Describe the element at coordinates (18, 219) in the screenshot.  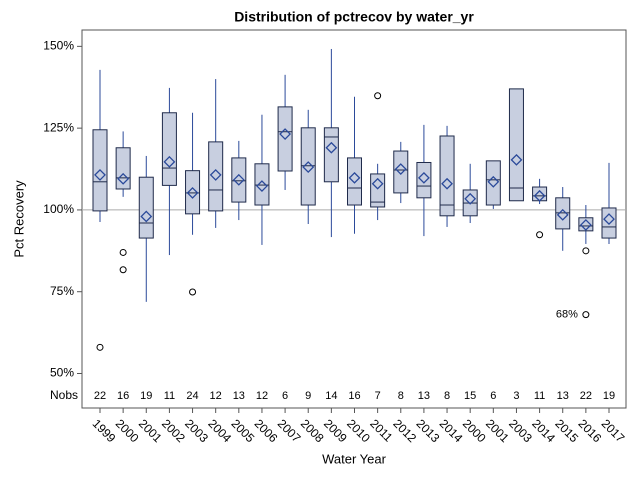
I see `y-axis-label: Pct Recovery` at that location.